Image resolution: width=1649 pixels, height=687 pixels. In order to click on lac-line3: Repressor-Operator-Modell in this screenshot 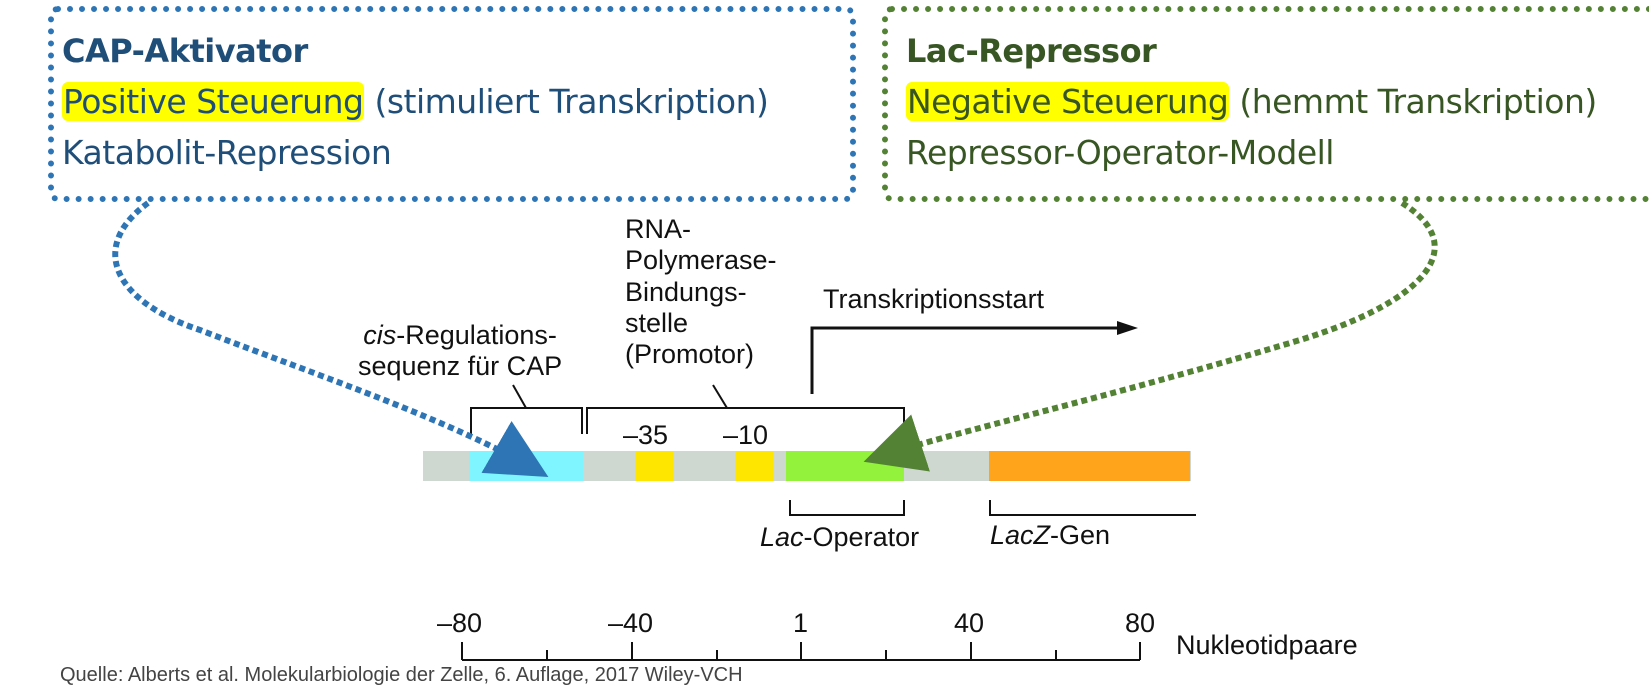, I will do `click(1120, 152)`.